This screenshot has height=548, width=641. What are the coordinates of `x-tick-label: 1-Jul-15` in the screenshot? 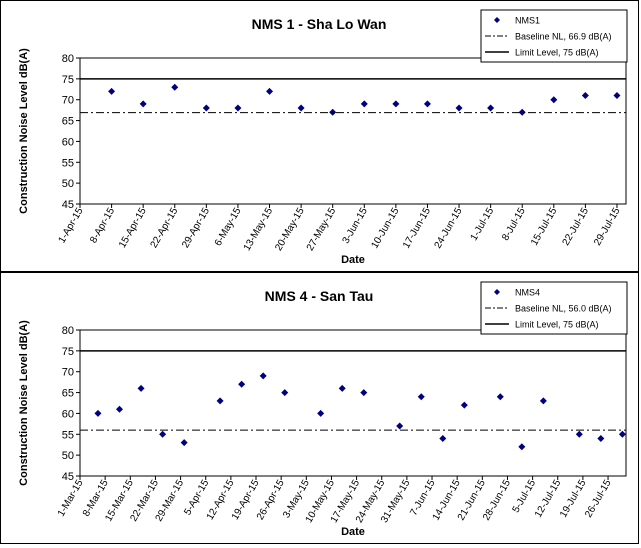 It's located at (483, 224).